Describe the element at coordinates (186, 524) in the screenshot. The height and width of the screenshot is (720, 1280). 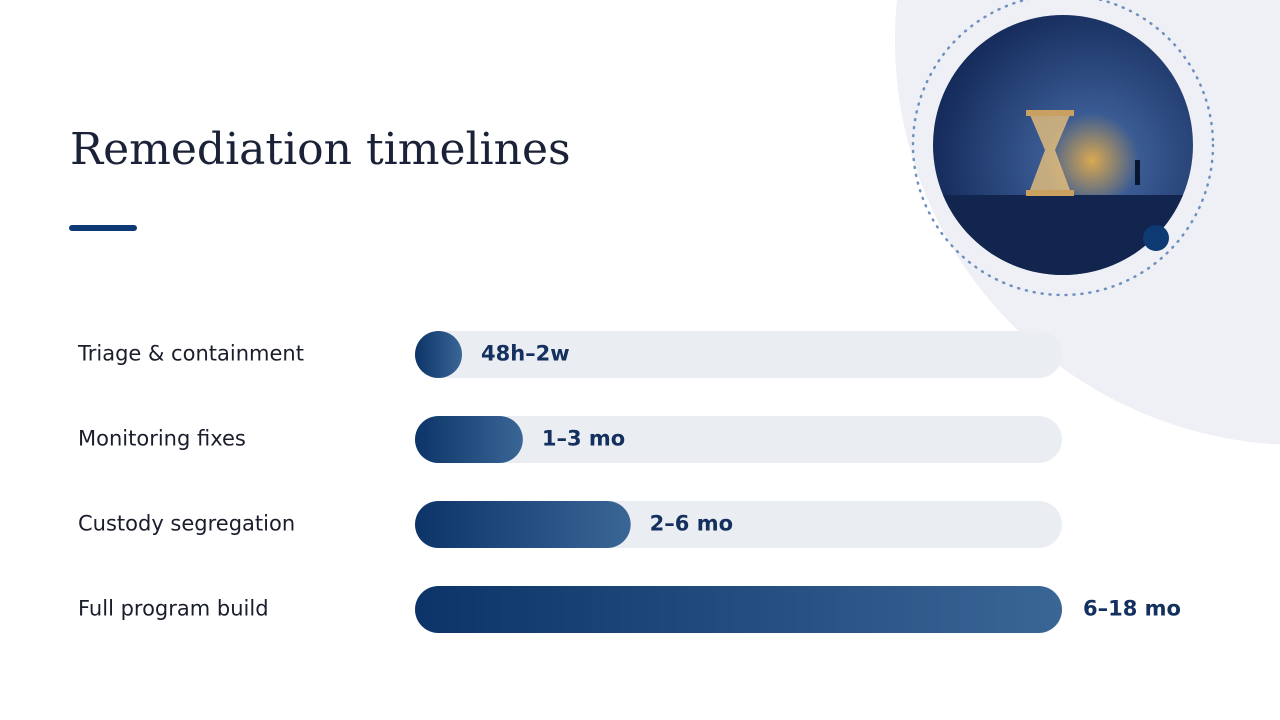
I see `category-label: Custody segregation` at that location.